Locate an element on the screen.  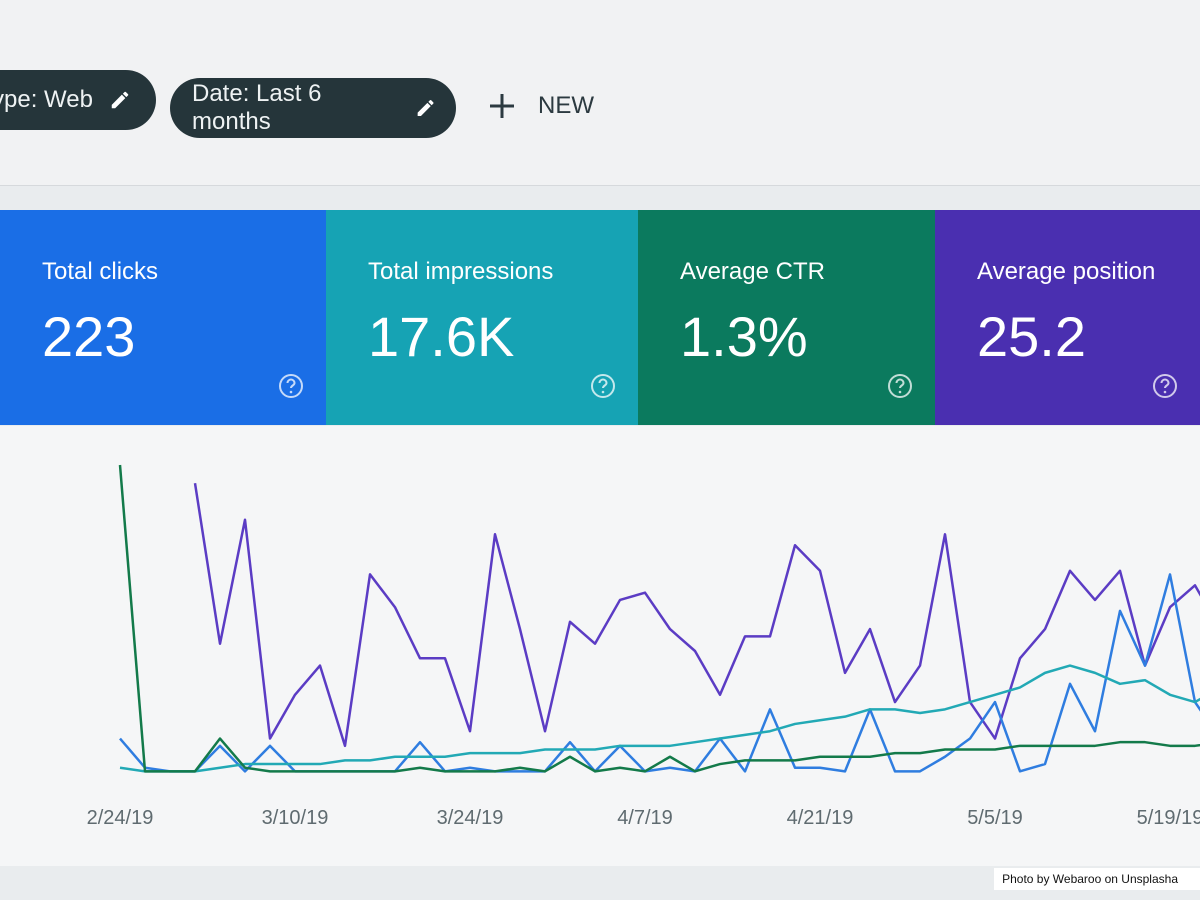
x-tick-label: 4/7/19 is located at coordinates (645, 818).